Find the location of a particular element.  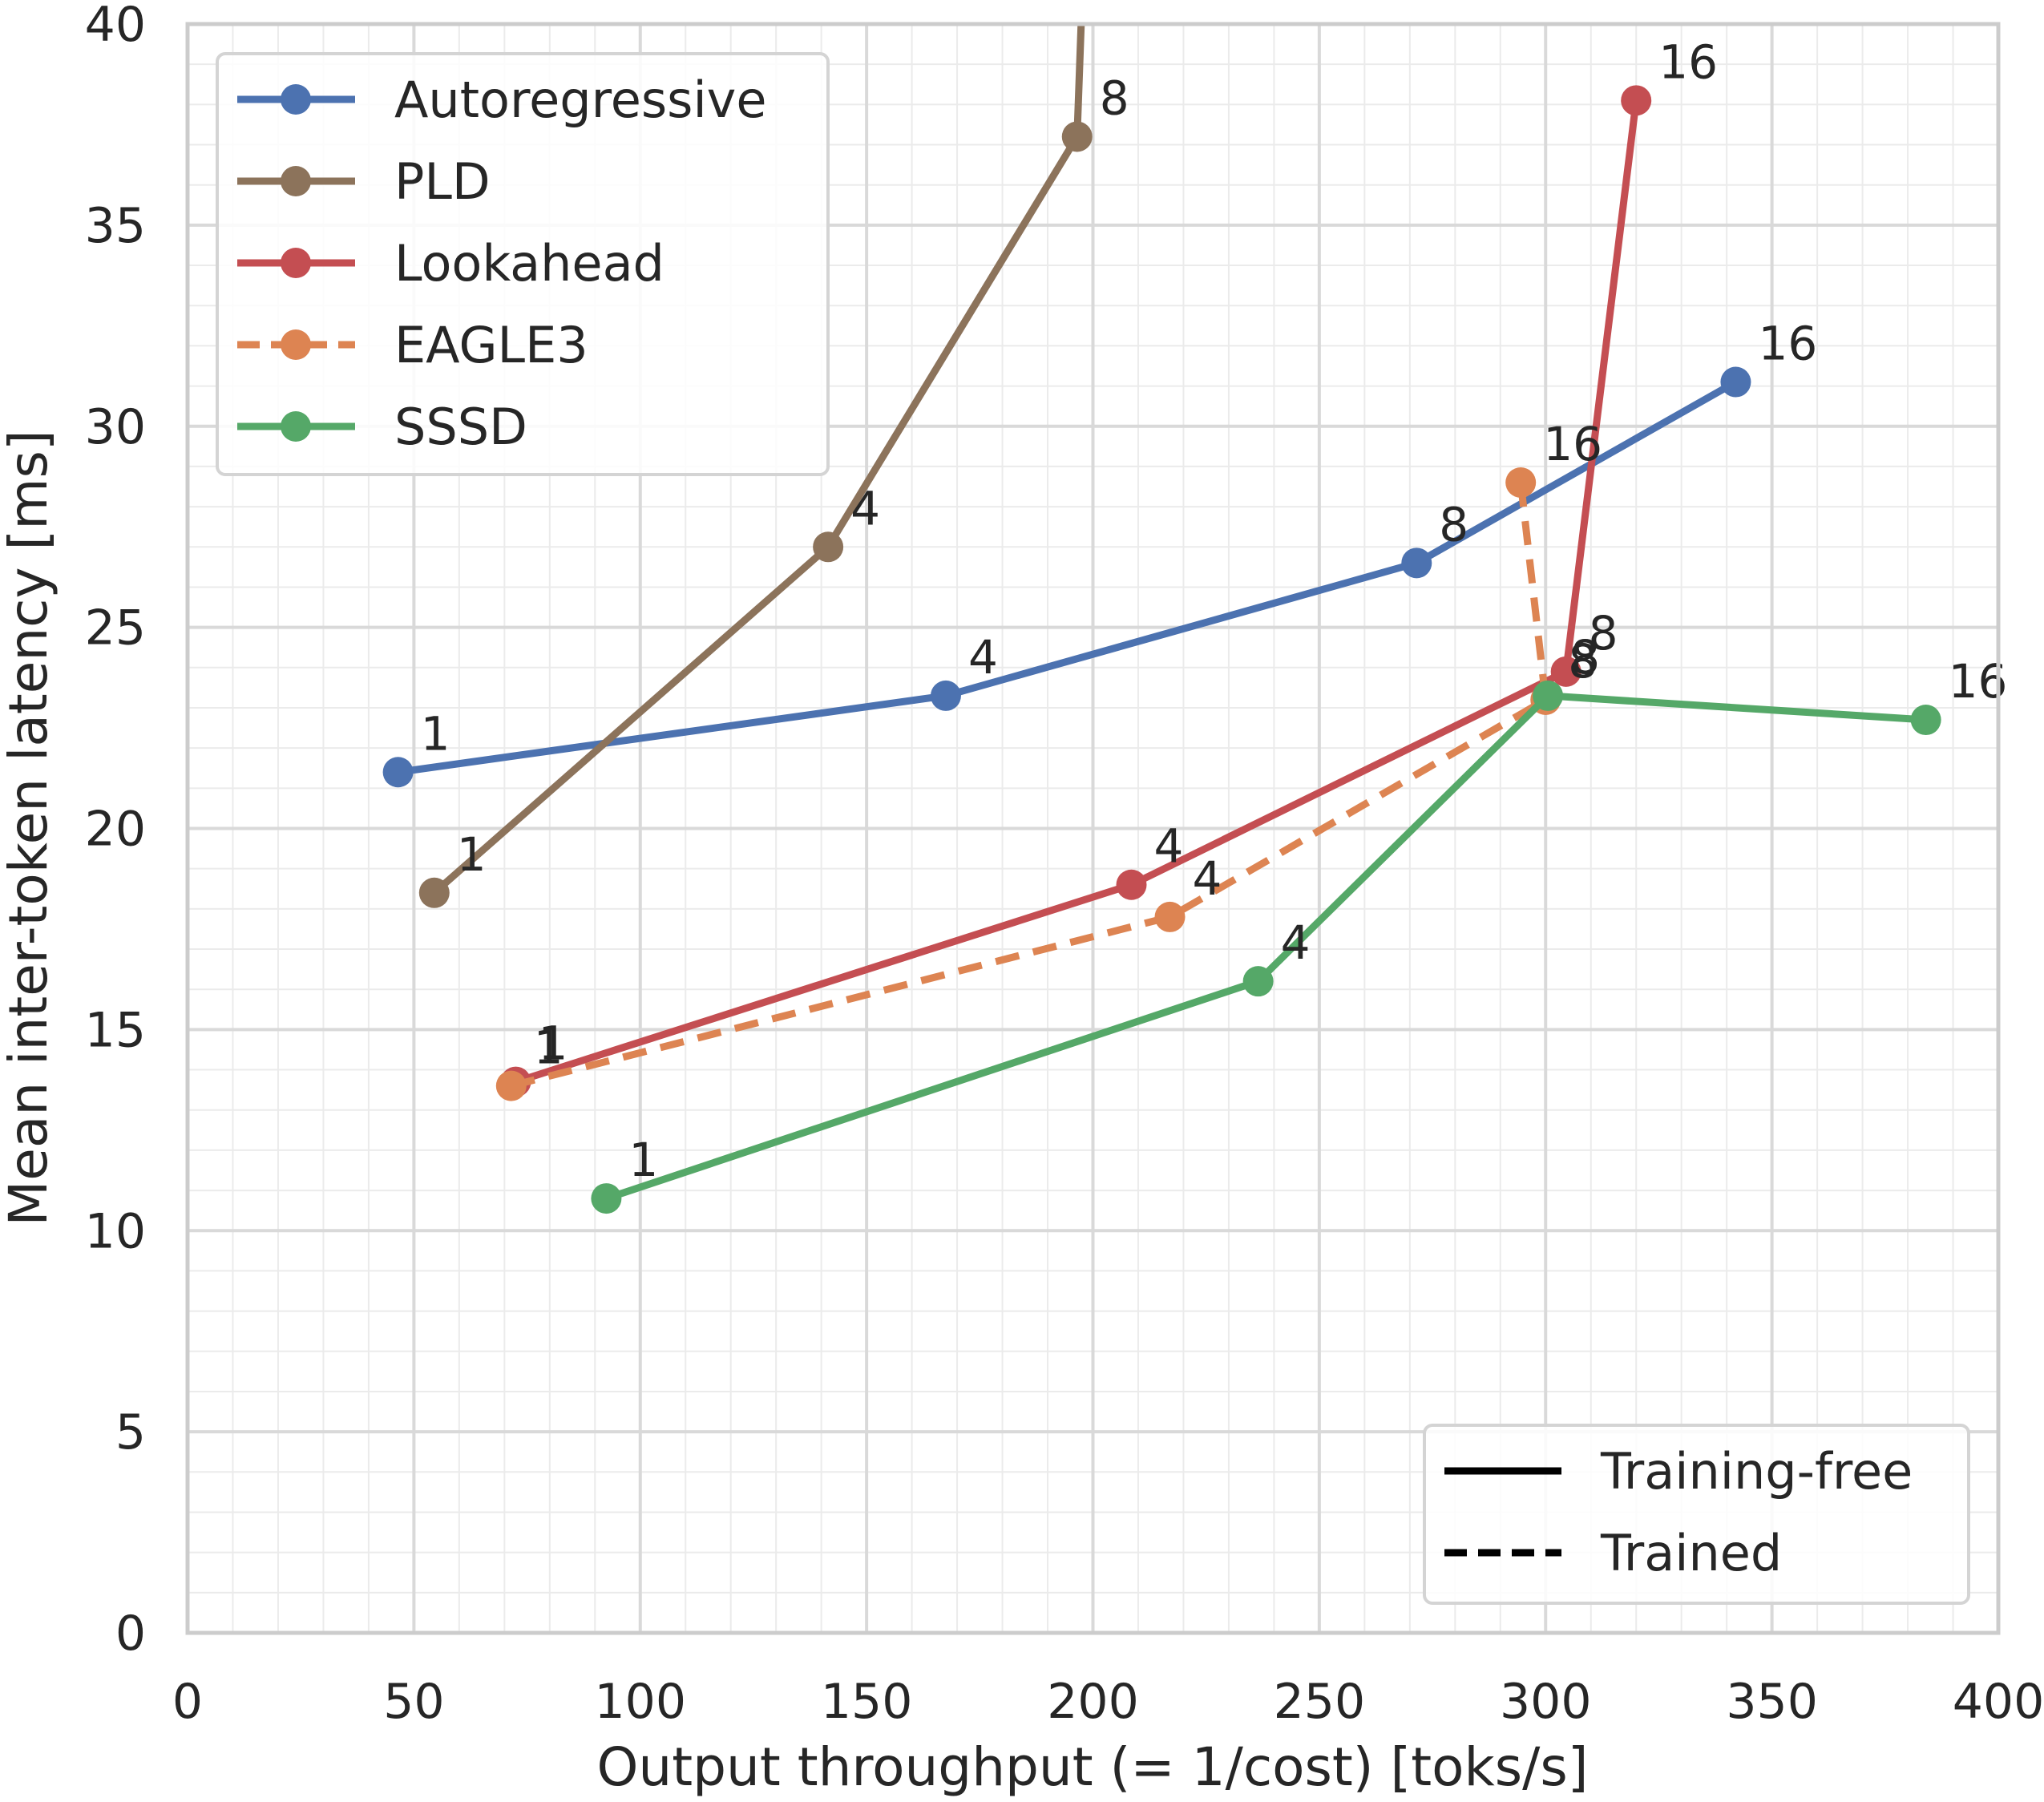

x-tick-label: 300 is located at coordinates (1546, 1702).